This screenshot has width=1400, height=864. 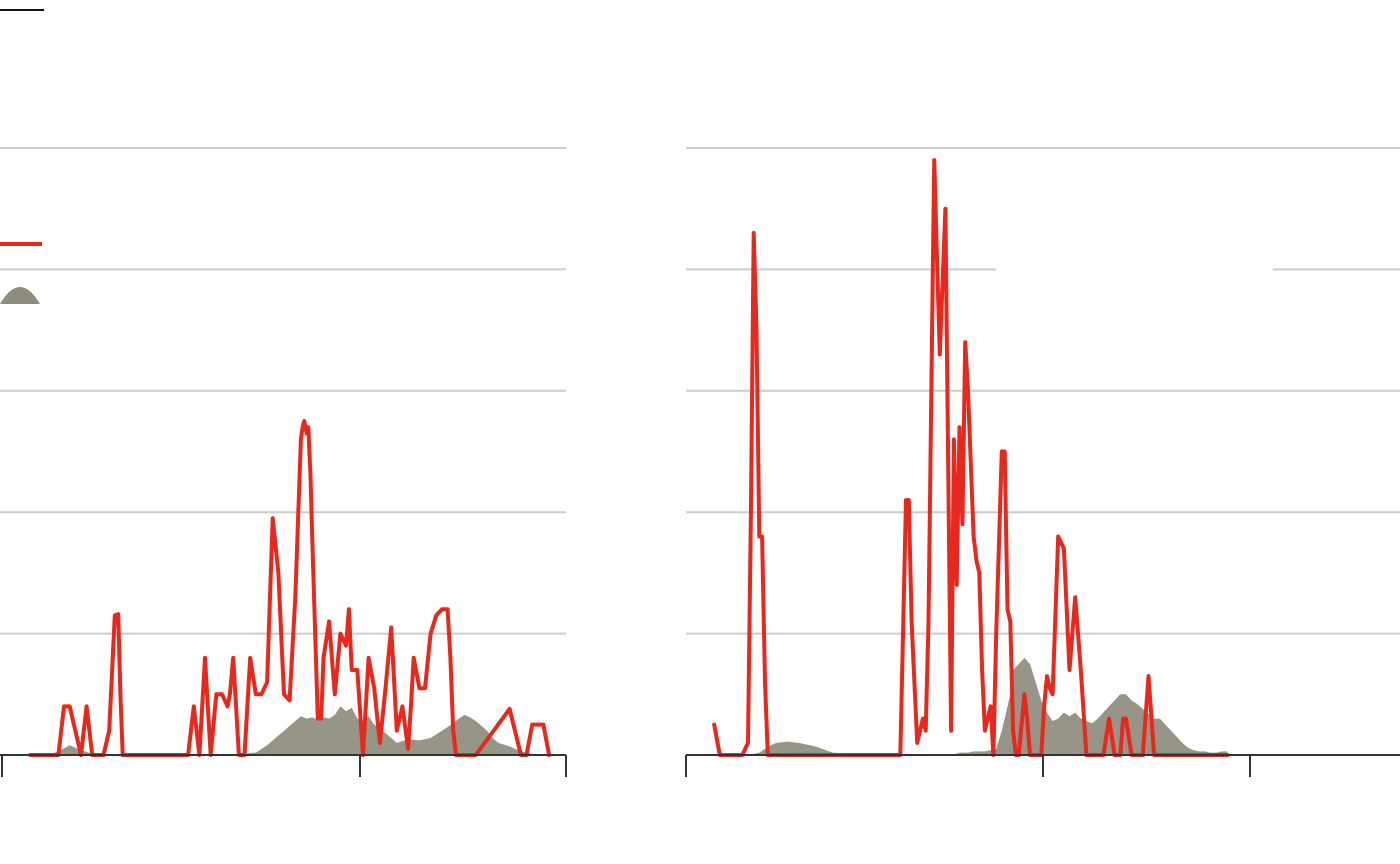 What do you see at coordinates (20, 295) in the screenshot?
I see `legend-area-swatch` at bounding box center [20, 295].